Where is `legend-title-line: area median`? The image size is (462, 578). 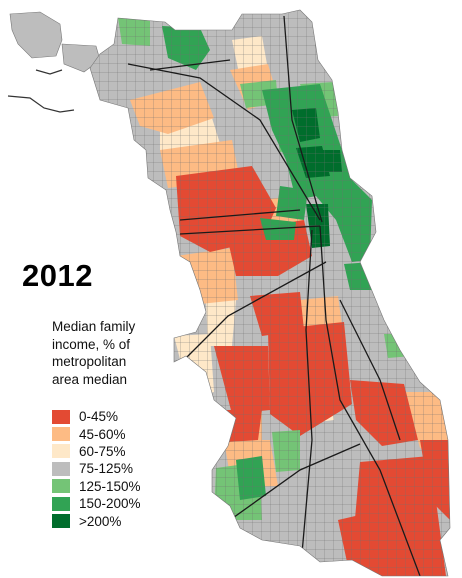 legend-title-line: area median is located at coordinates (90, 379).